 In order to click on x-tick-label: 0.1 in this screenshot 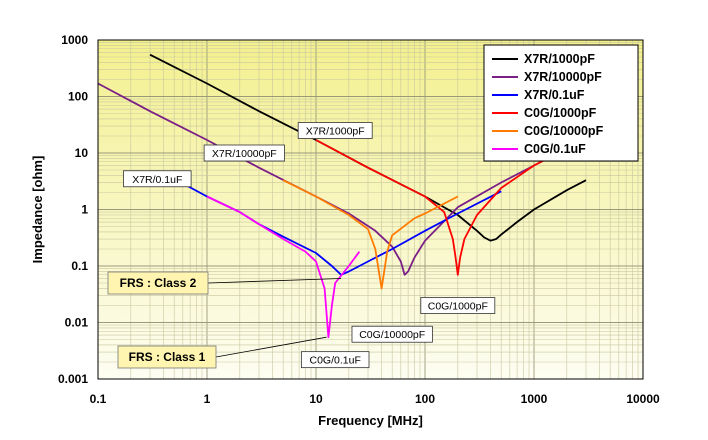, I will do `click(98, 399)`.